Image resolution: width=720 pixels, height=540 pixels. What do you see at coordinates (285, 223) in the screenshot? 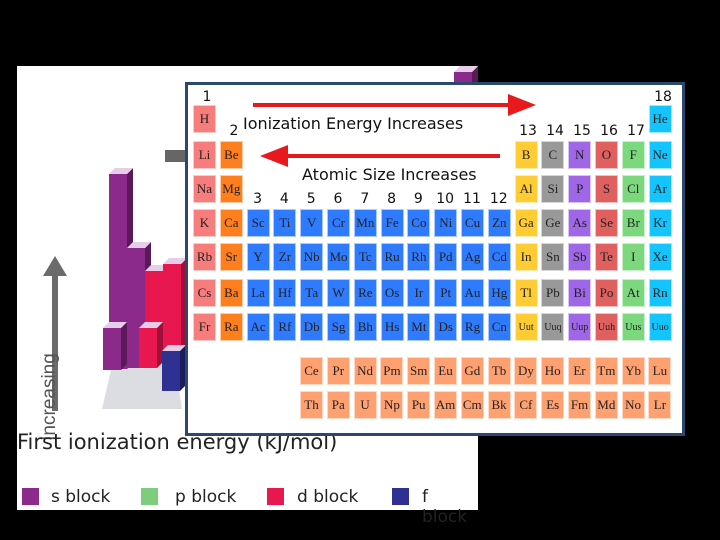
I see `element-ti: Ti` at bounding box center [285, 223].